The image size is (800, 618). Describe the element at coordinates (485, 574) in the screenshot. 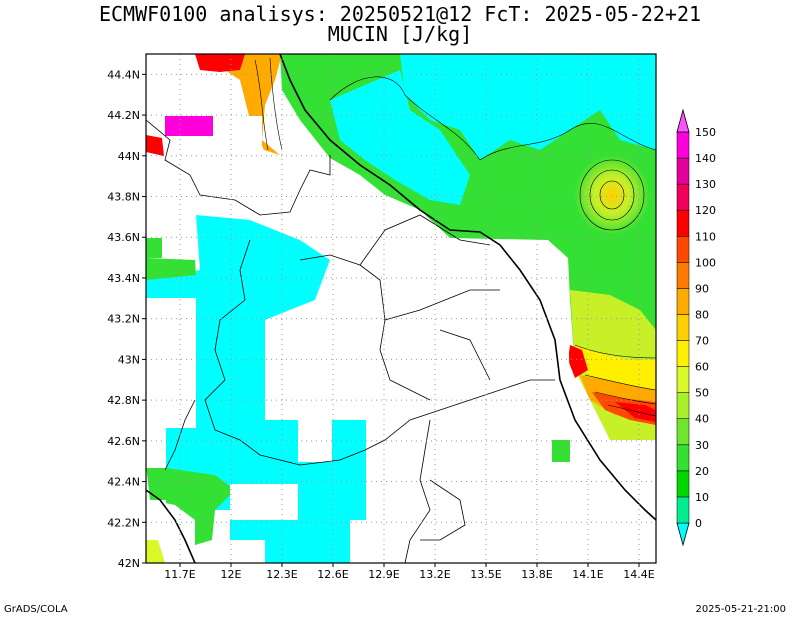

I see `lon-tick-label: 13.5E` at that location.